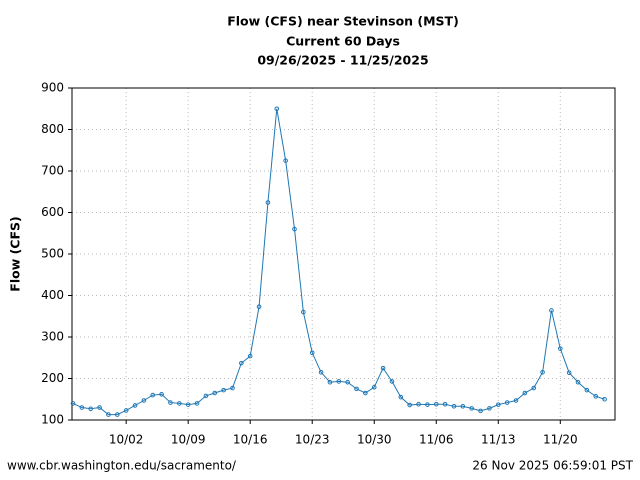  What do you see at coordinates (374, 440) in the screenshot?
I see `x-tick-label: 10/30` at bounding box center [374, 440].